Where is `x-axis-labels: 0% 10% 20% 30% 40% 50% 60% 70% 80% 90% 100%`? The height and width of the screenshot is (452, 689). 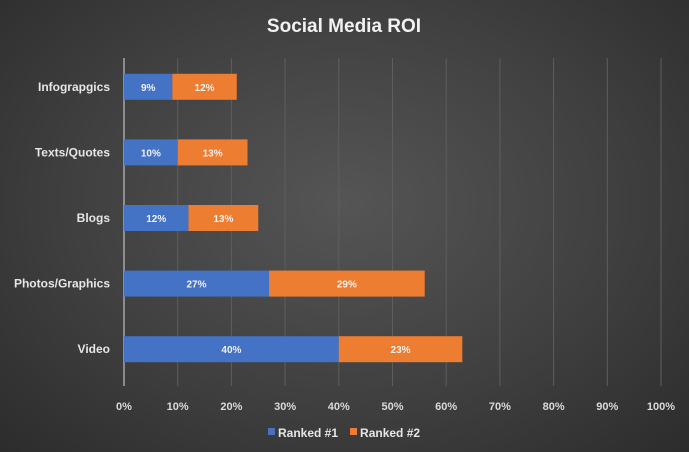
x-axis-labels: 0% 10% 20% 30% 40% 50% 60% 70% 80% 90% 100% is located at coordinates (395, 407).